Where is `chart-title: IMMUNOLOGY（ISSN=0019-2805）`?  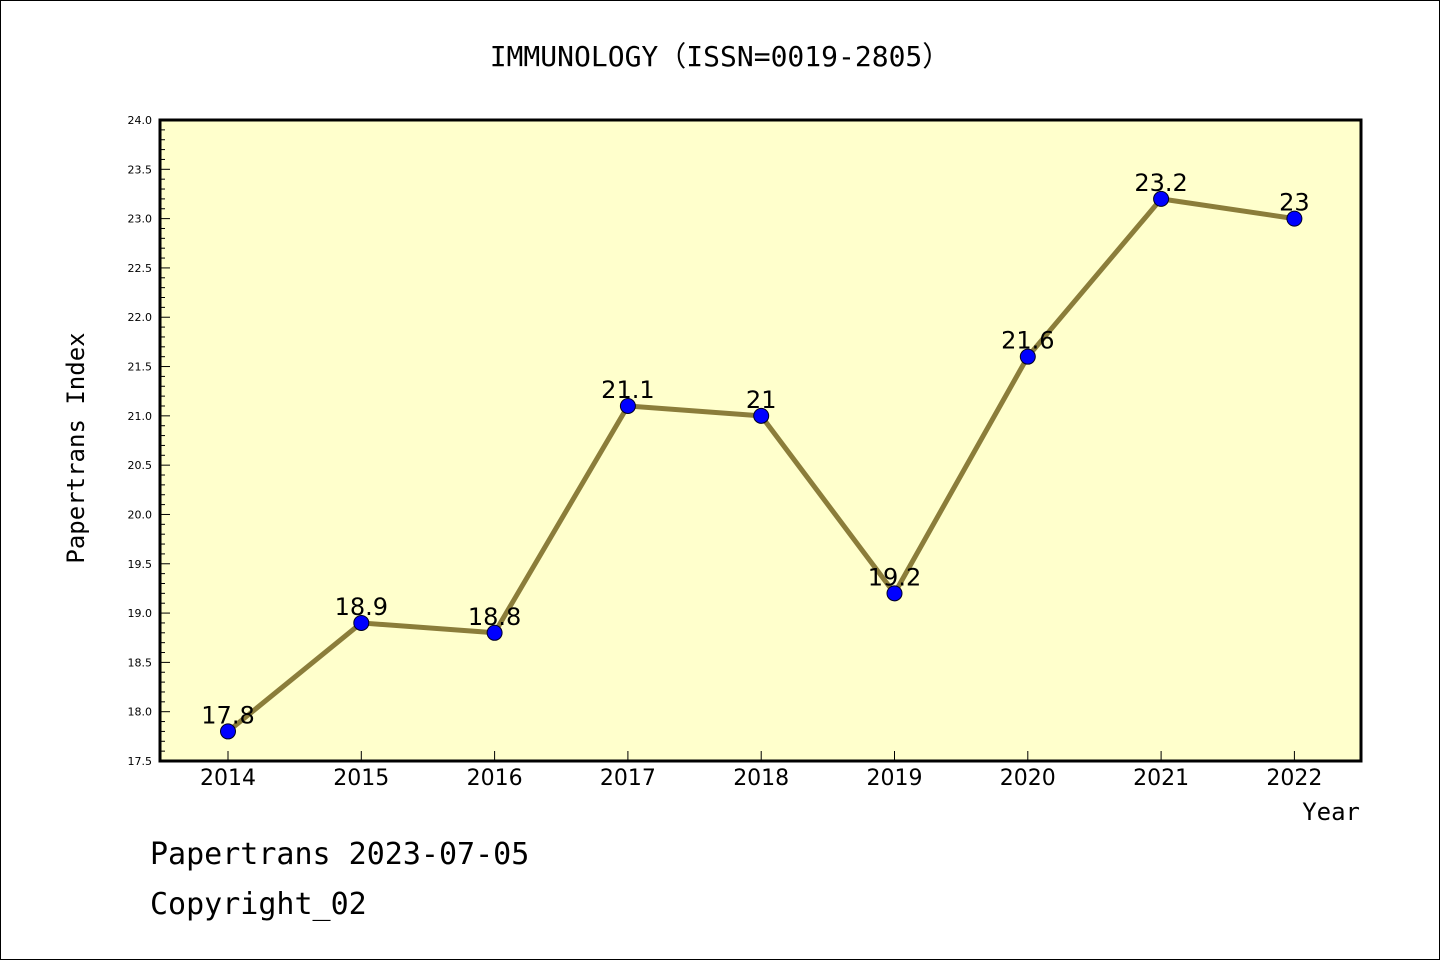 chart-title: IMMUNOLOGY（ISSN=0019-2805） is located at coordinates (720, 56).